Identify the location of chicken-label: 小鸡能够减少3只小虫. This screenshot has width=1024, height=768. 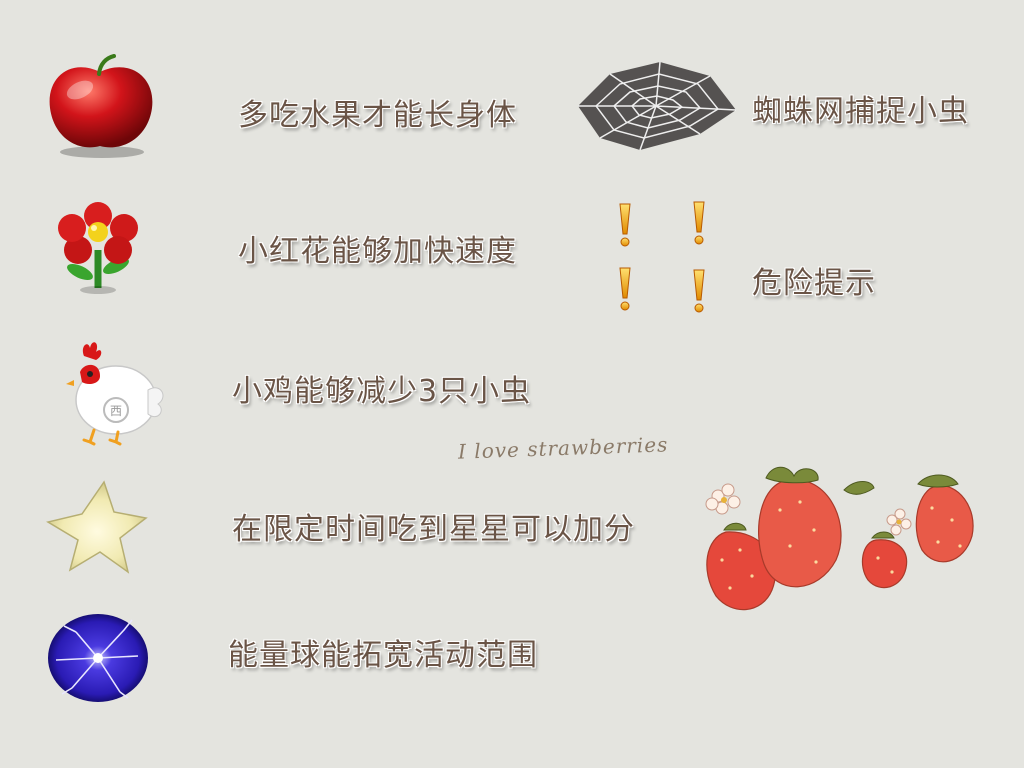
(382, 391).